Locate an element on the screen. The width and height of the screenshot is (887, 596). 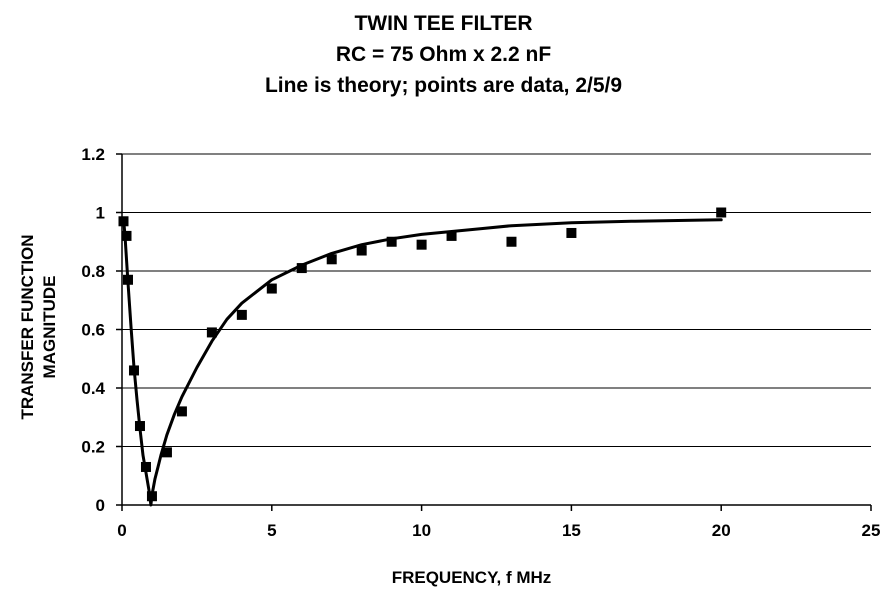
x-tick-label: 20 is located at coordinates (721, 530).